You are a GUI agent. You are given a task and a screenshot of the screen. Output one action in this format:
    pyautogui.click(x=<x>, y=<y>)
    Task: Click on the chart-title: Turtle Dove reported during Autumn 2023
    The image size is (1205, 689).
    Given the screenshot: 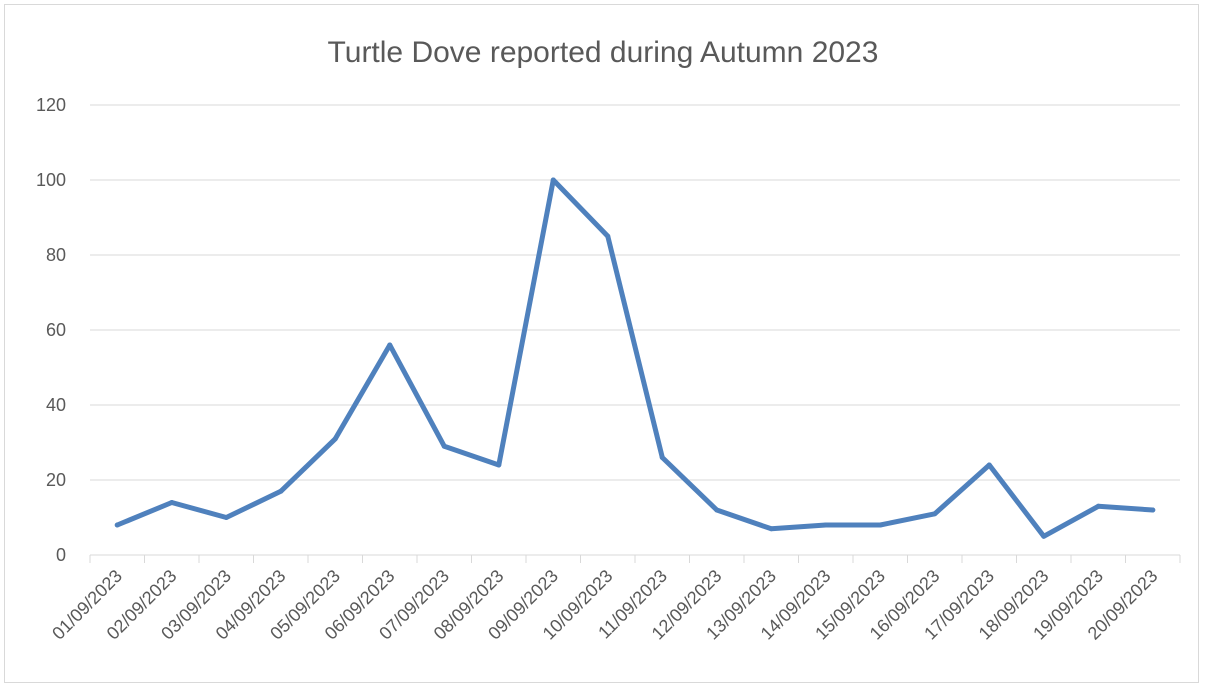 What is the action you would take?
    pyautogui.click(x=603, y=52)
    